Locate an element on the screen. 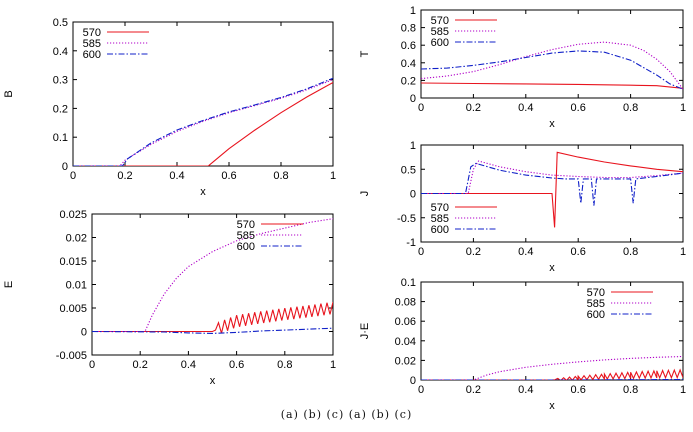 This screenshot has height=432, width=693. y-tick-label: 1 is located at coordinates (413, 146).